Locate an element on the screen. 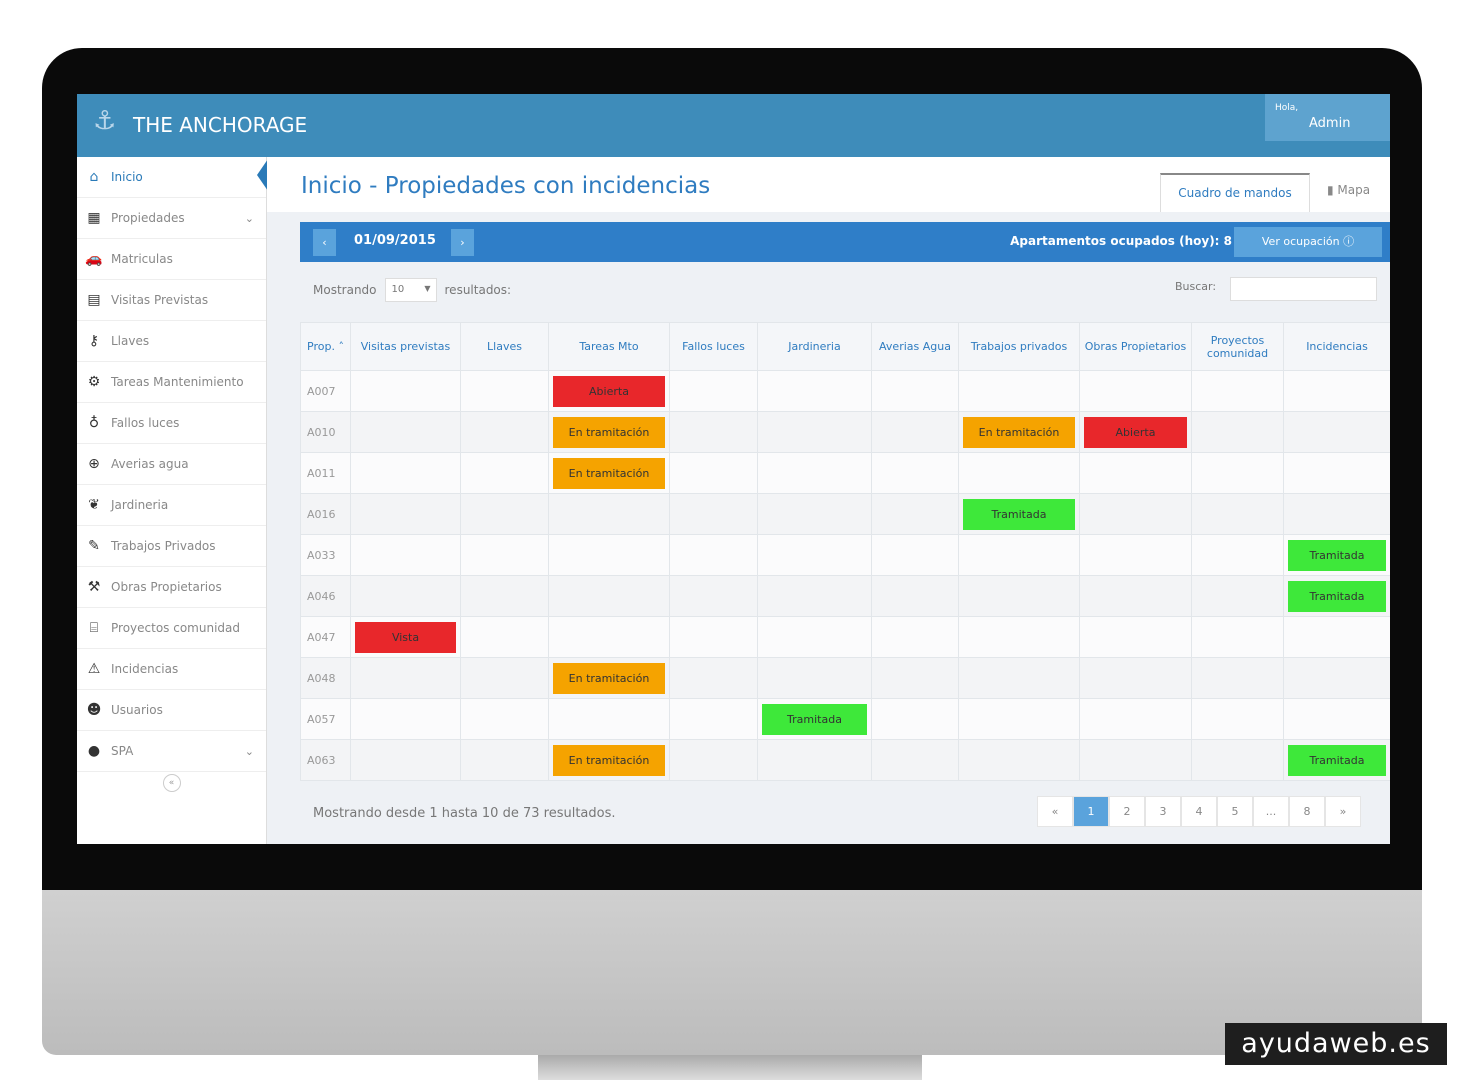  sidebar-item-incidencias: ⚠ Incidencias is located at coordinates (171, 669).